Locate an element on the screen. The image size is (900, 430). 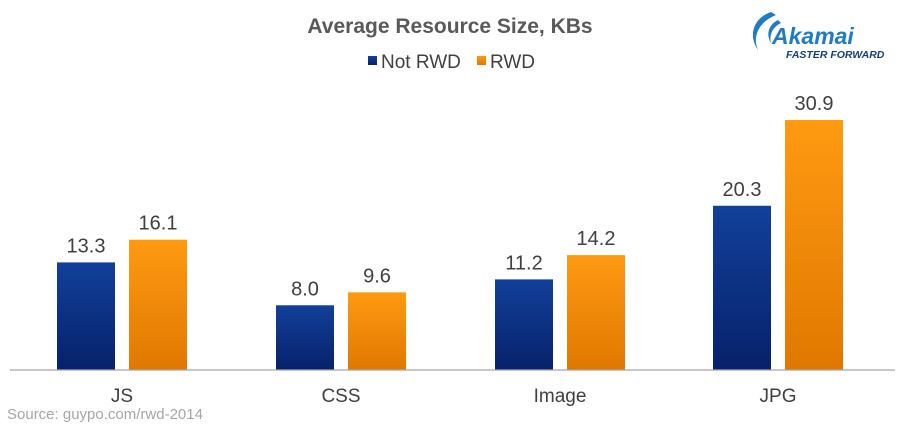
logo-swoosh-icon is located at coordinates (764, 31).